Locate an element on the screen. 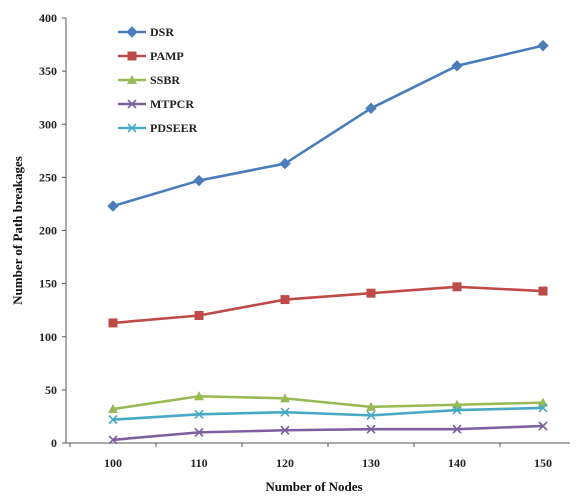 The image size is (578, 497). legend-label: MTPCR is located at coordinates (172, 104).